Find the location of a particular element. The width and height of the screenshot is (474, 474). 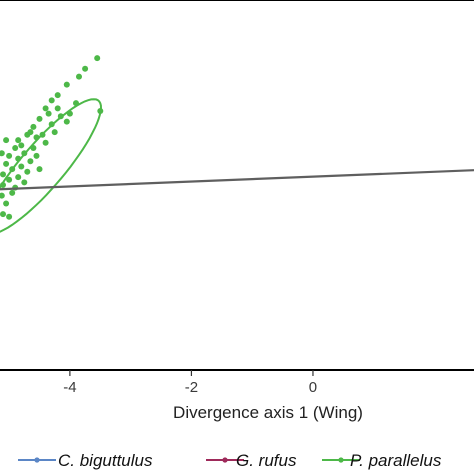

x-tick-label: -2 is located at coordinates (191, 387).